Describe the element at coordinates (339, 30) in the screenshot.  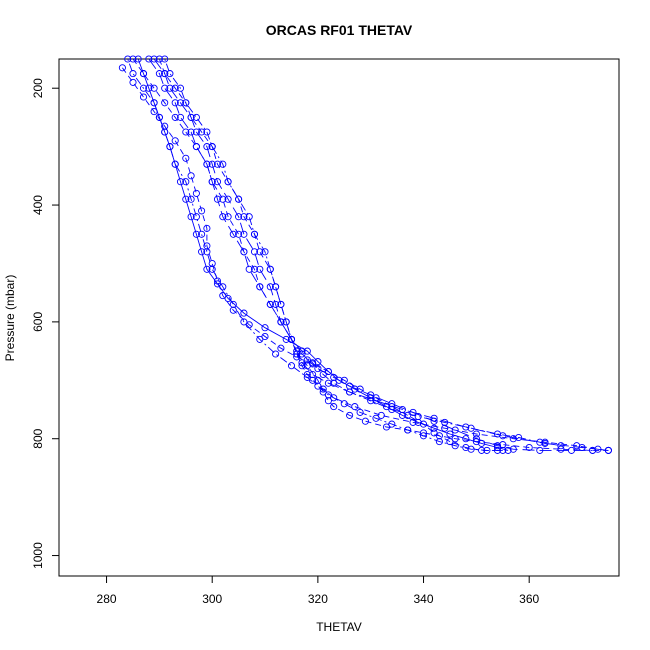
I see `chart-title: ORCAS RF01 THETAV` at that location.